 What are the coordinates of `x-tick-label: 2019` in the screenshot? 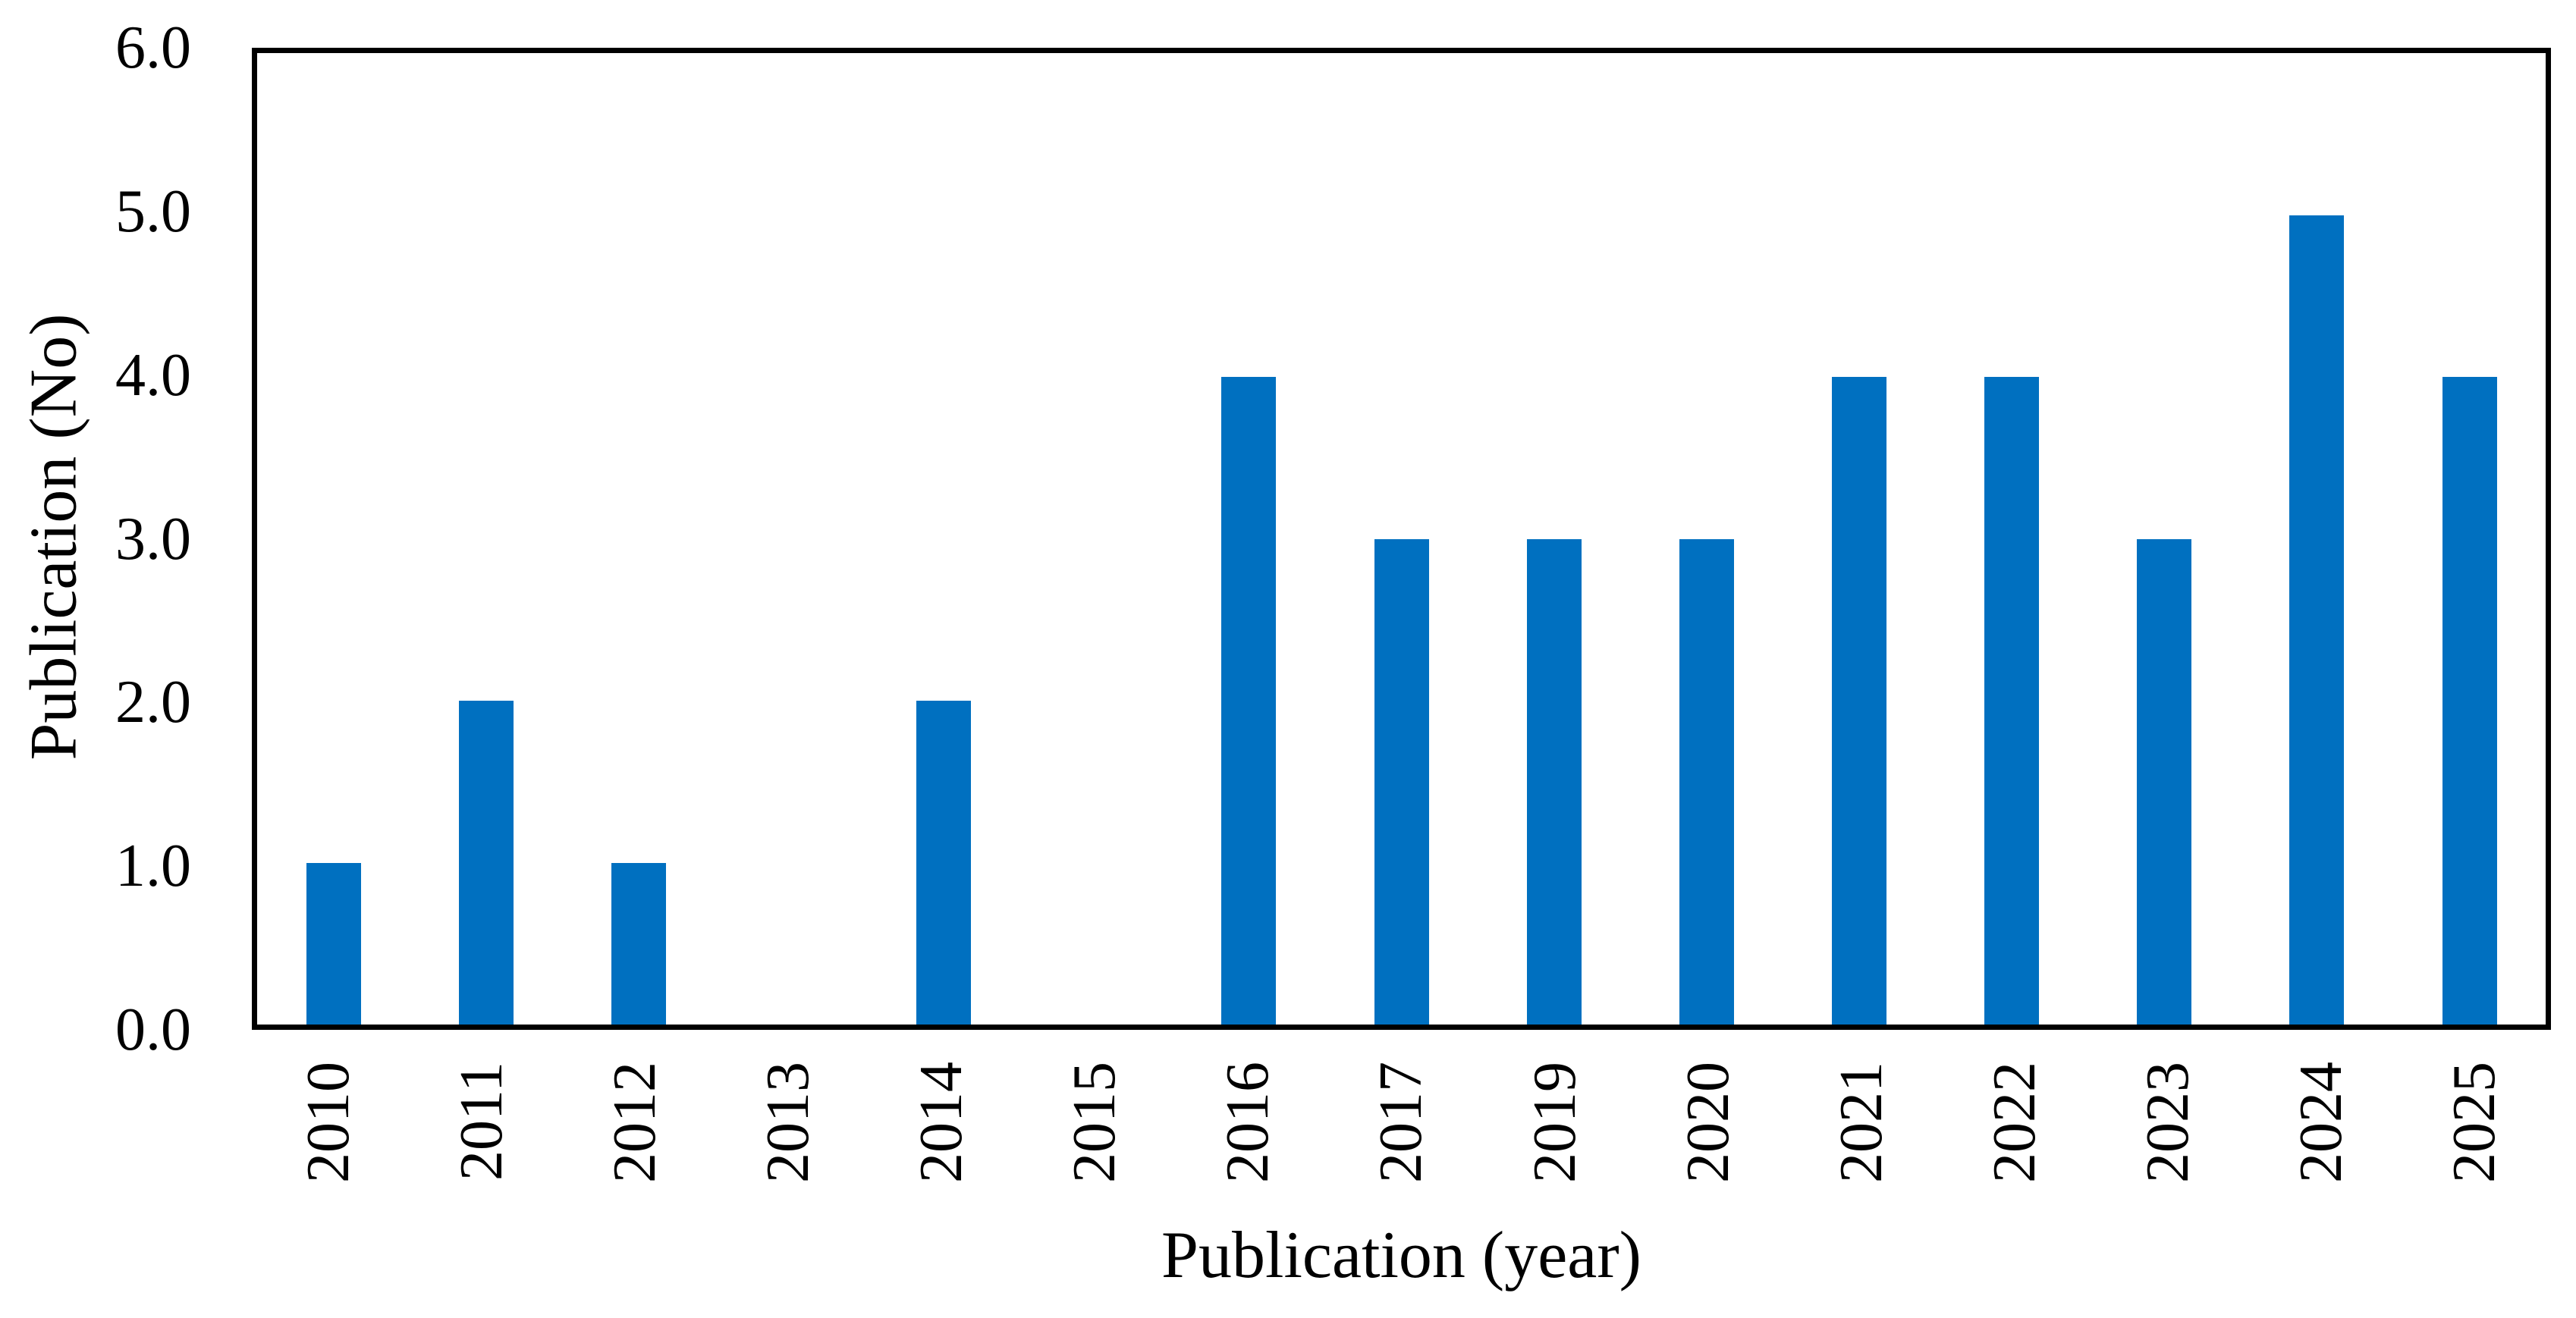 It's located at (1554, 1122).